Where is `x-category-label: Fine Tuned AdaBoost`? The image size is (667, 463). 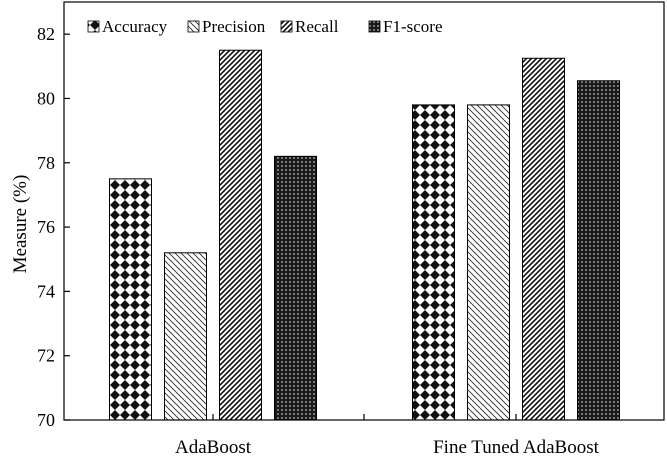 x-category-label: Fine Tuned AdaBoost is located at coordinates (516, 447).